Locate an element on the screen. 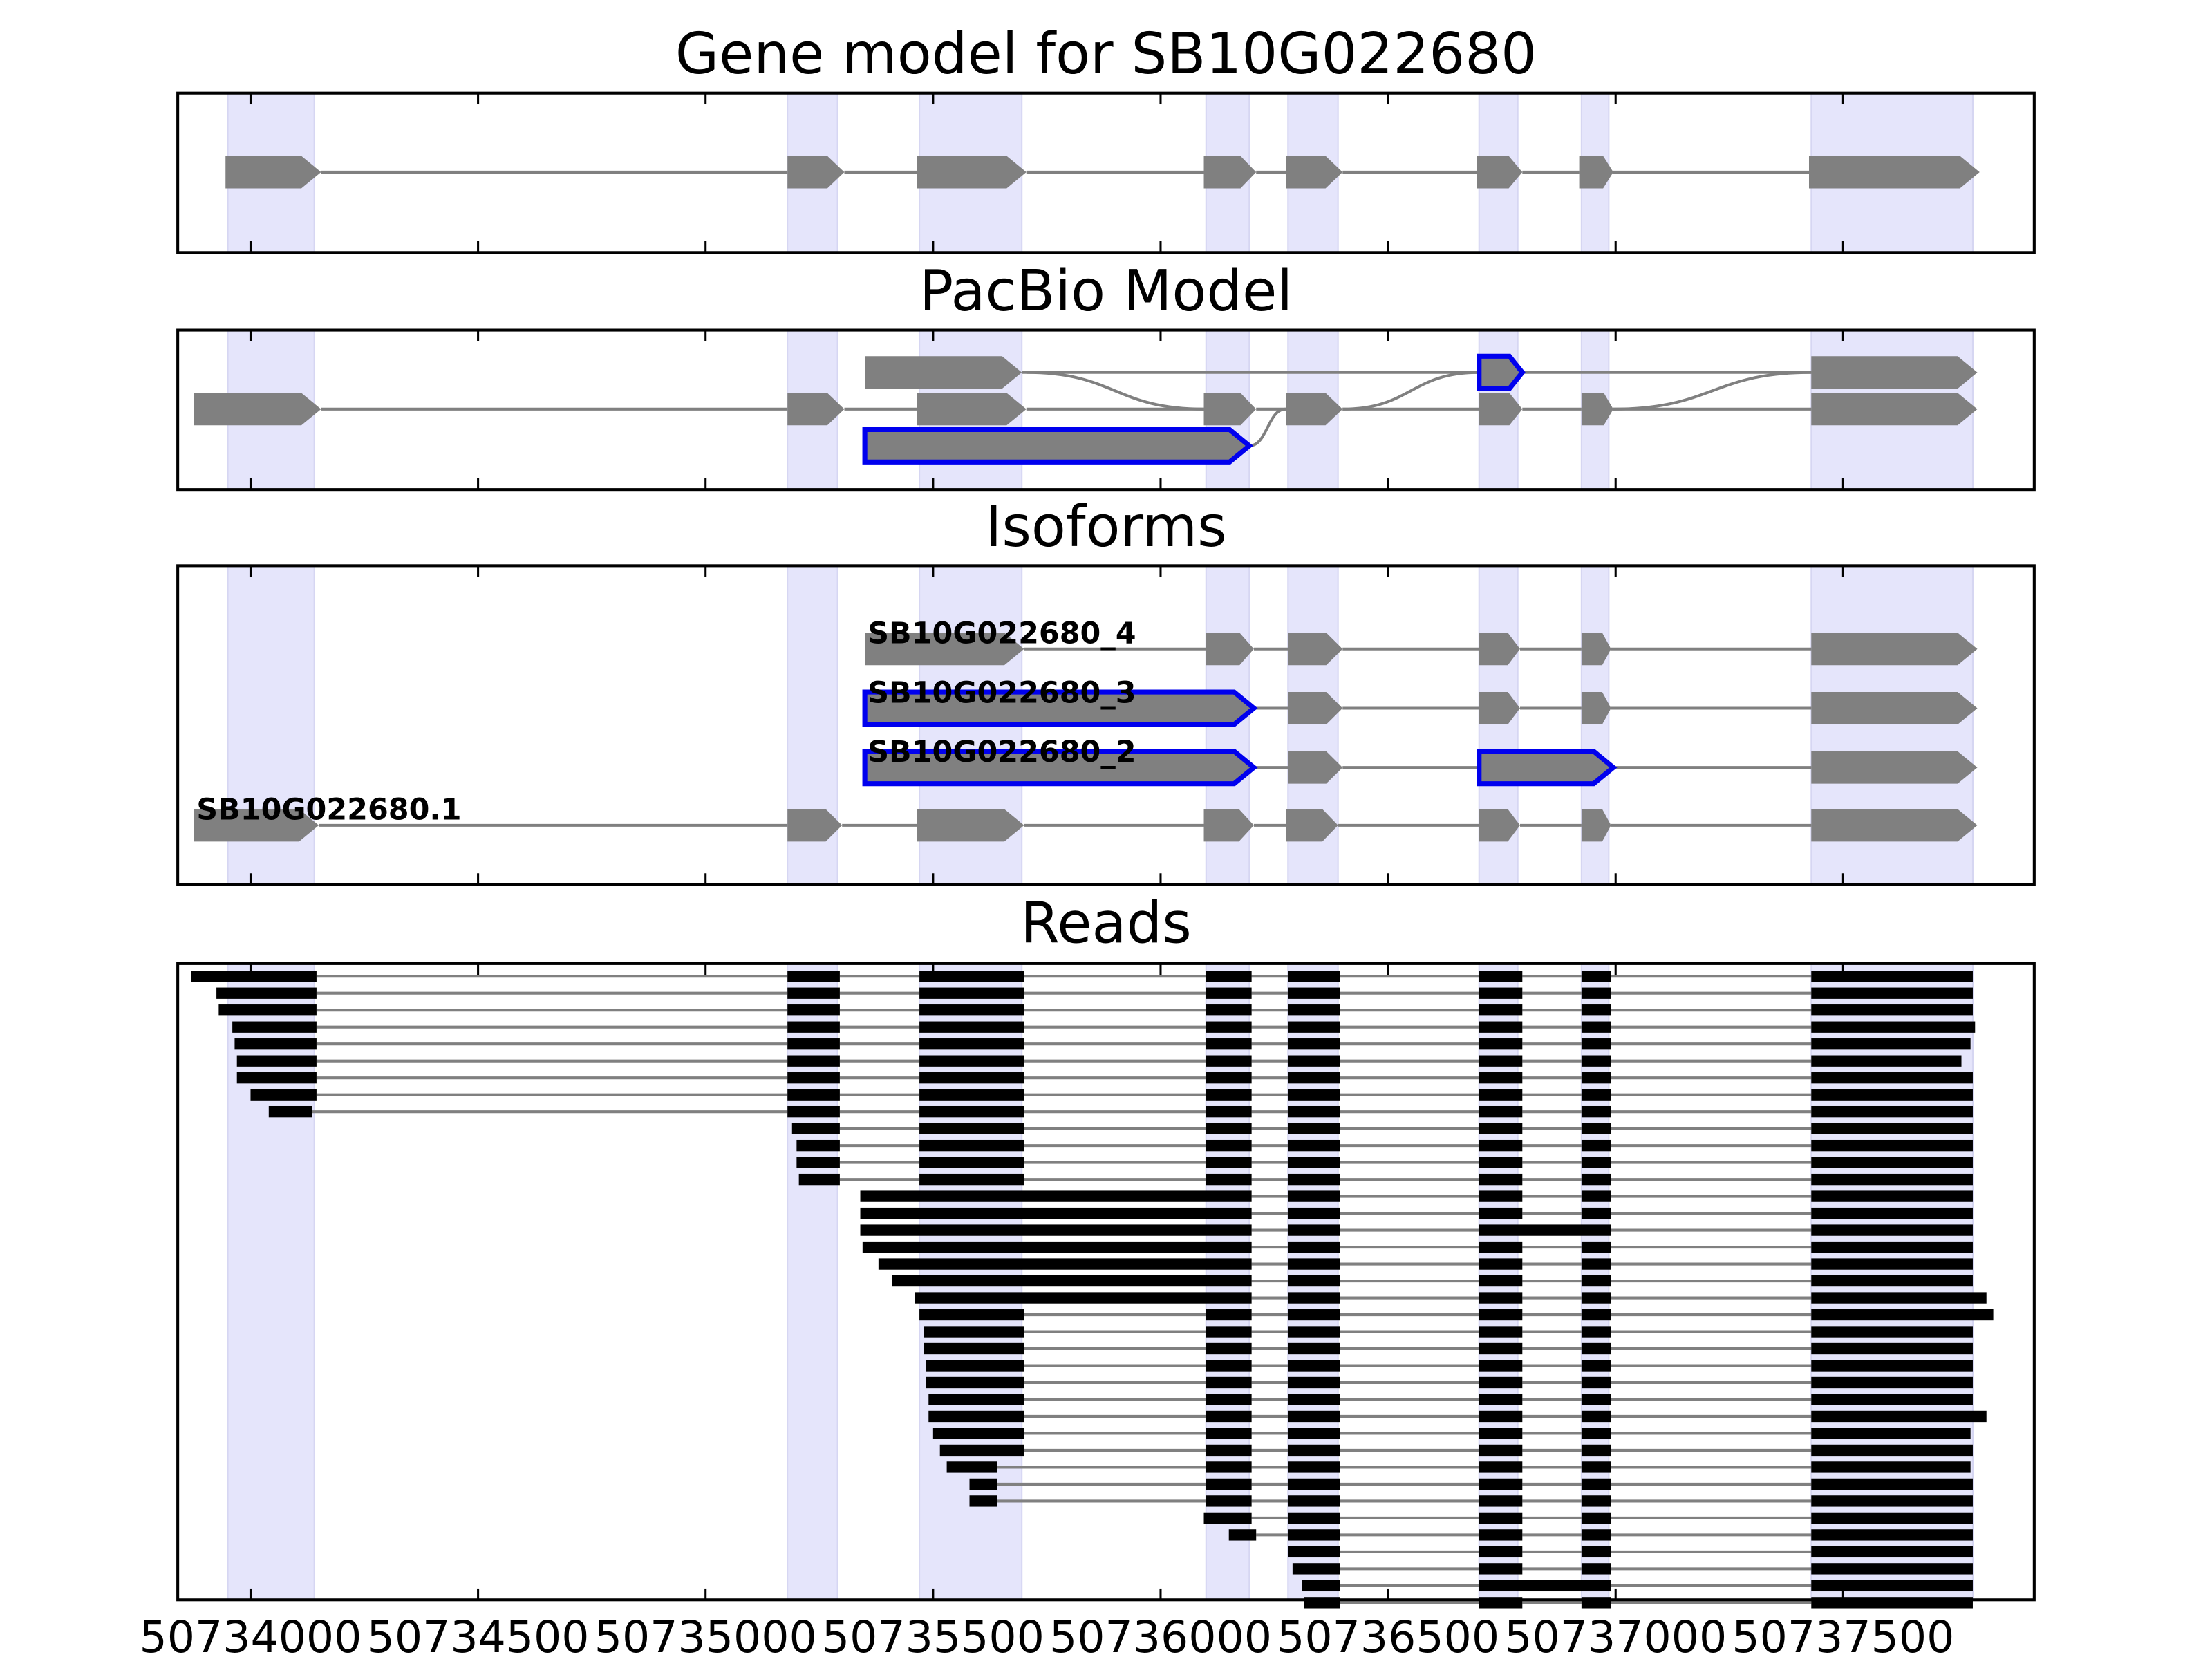 The image size is (2212, 1666). panel-title: Reads is located at coordinates (1106, 923).